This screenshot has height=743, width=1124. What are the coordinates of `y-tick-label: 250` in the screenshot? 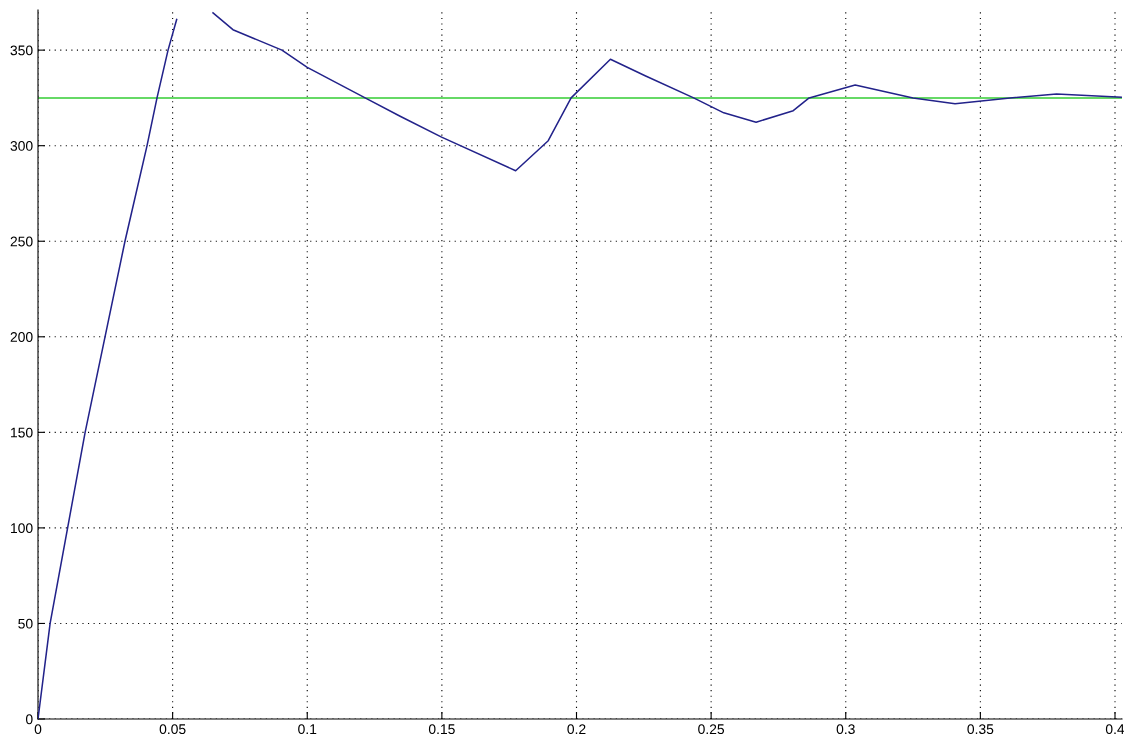 It's located at (21, 241).